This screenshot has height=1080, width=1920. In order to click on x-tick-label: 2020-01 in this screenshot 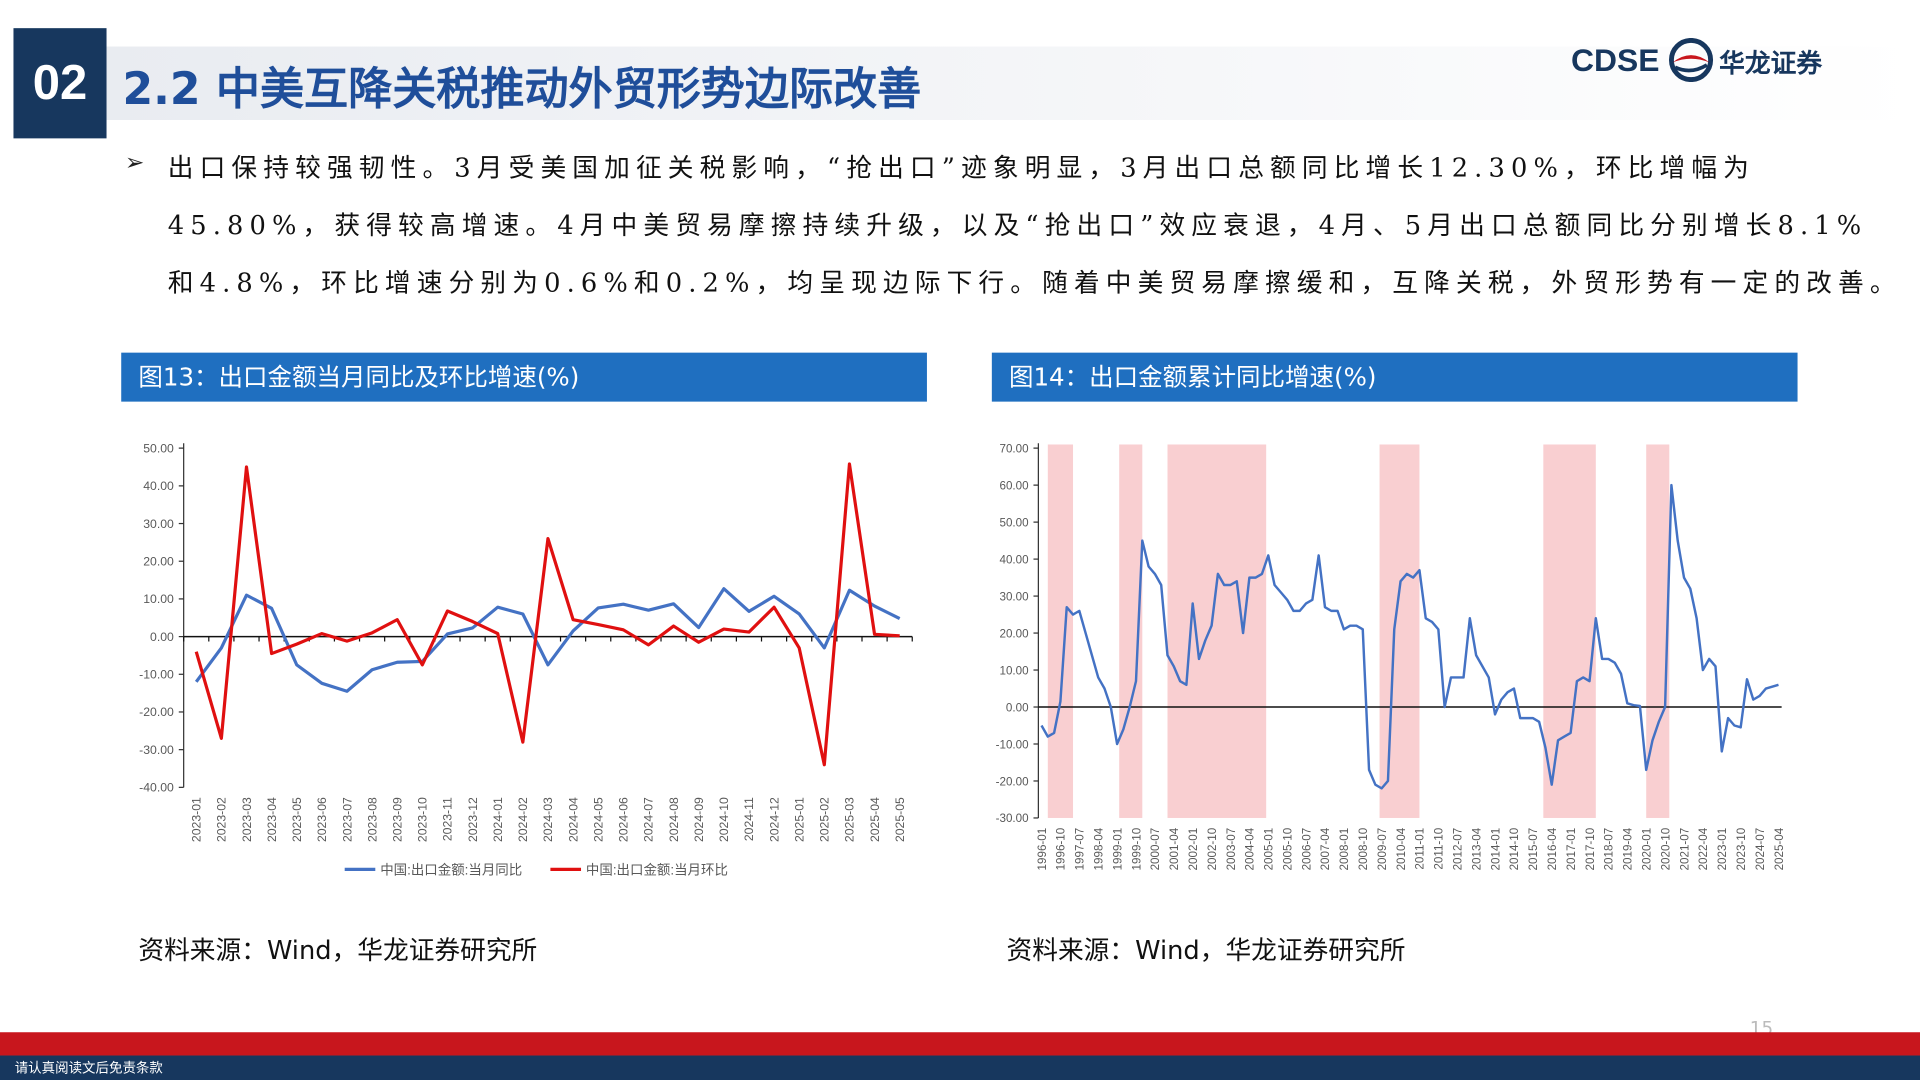, I will do `click(1646, 849)`.